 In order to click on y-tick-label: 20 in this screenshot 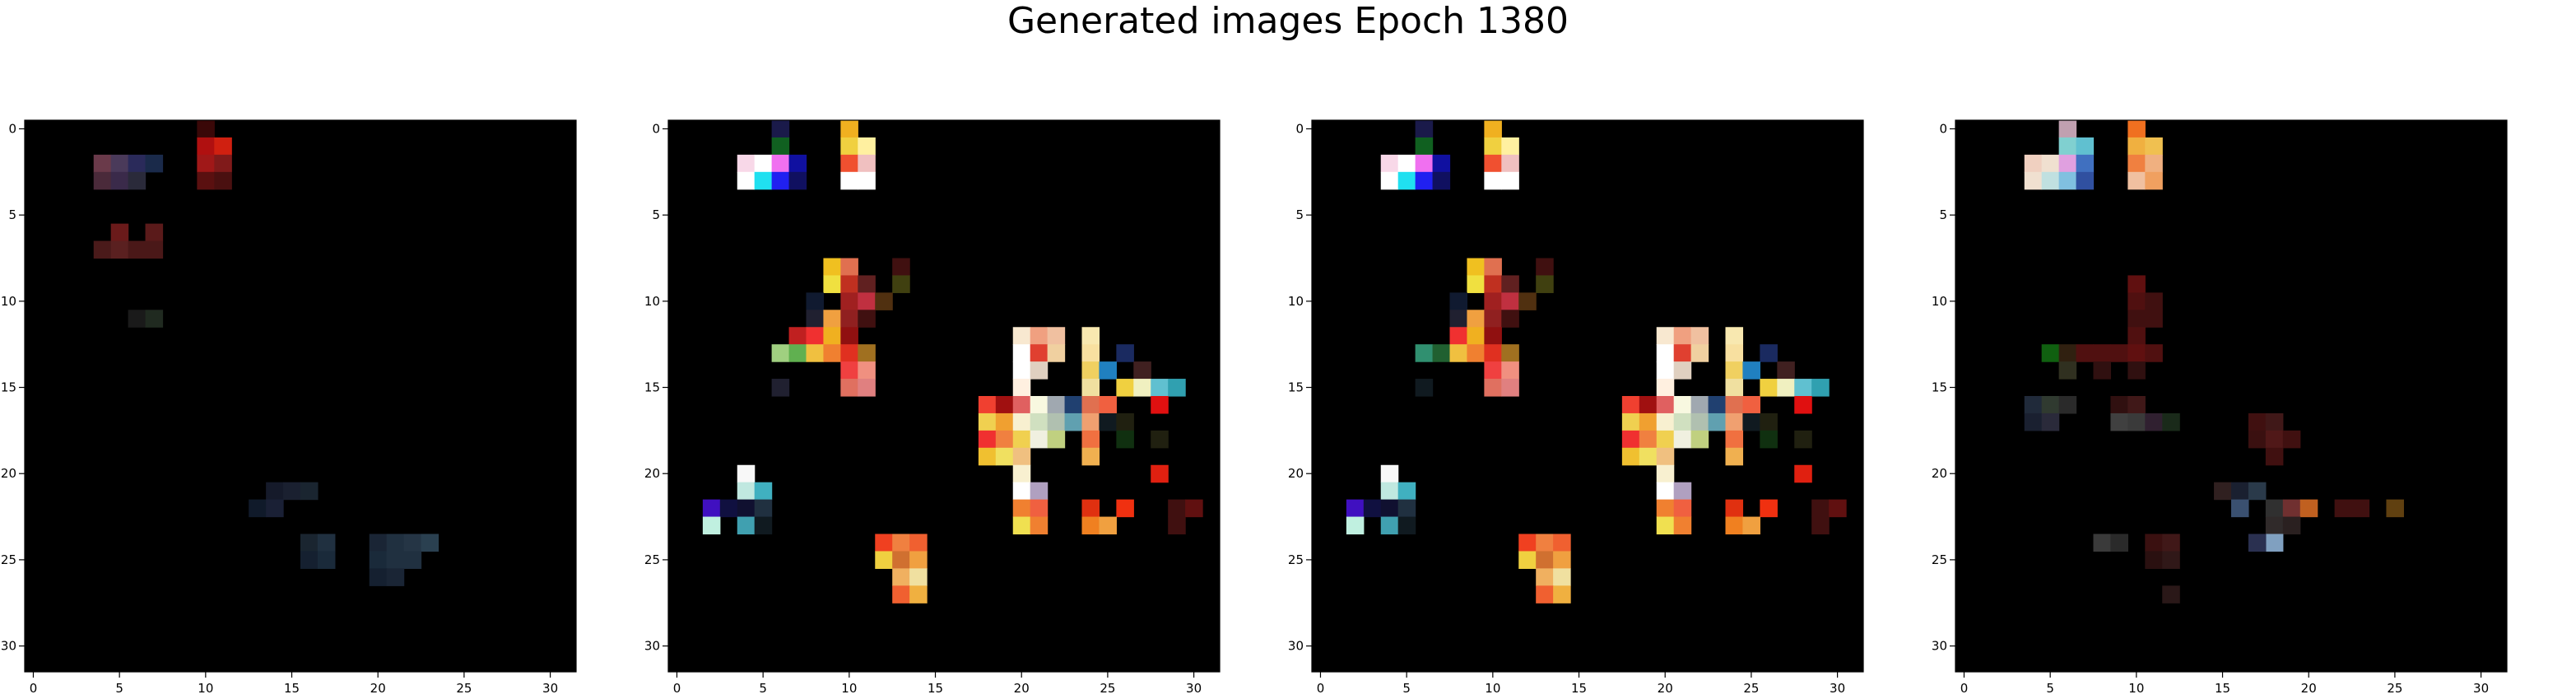, I will do `click(1296, 473)`.